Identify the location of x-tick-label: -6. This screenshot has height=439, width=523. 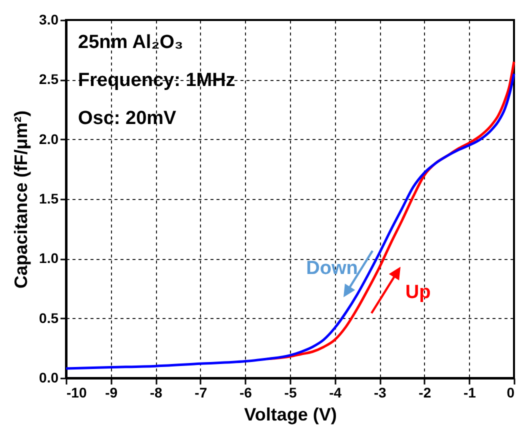
(245, 392).